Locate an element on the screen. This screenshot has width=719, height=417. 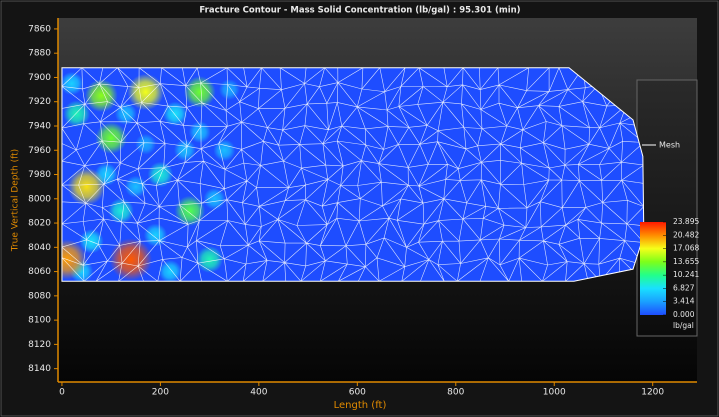
colorbar-label: 20.482 is located at coordinates (686, 234).